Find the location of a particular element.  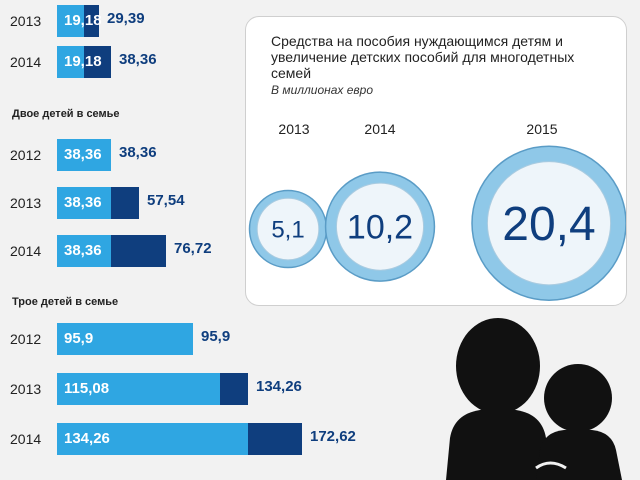

bar-row: 2012 95,9 95,9 is located at coordinates (125, 339).